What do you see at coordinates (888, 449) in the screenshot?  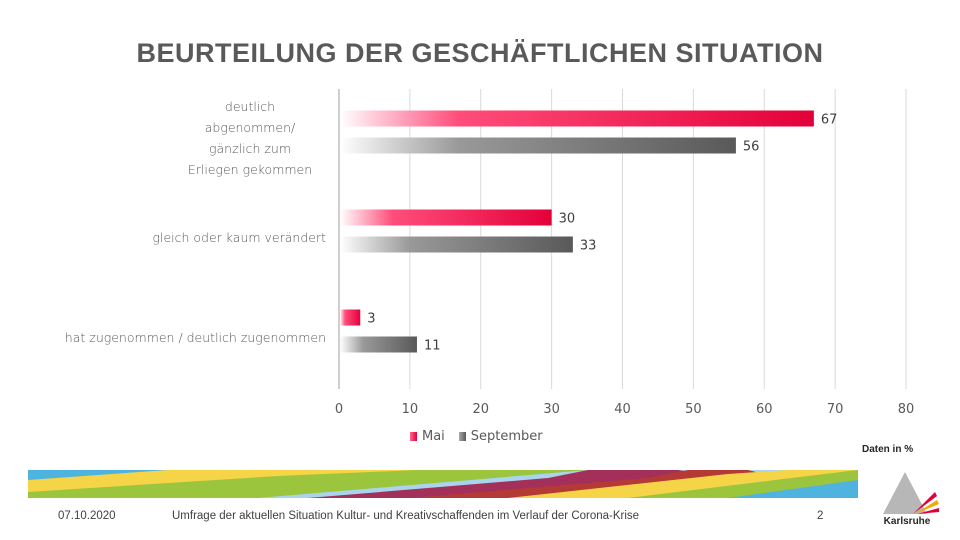 I see `unit-note: Daten in %` at bounding box center [888, 449].